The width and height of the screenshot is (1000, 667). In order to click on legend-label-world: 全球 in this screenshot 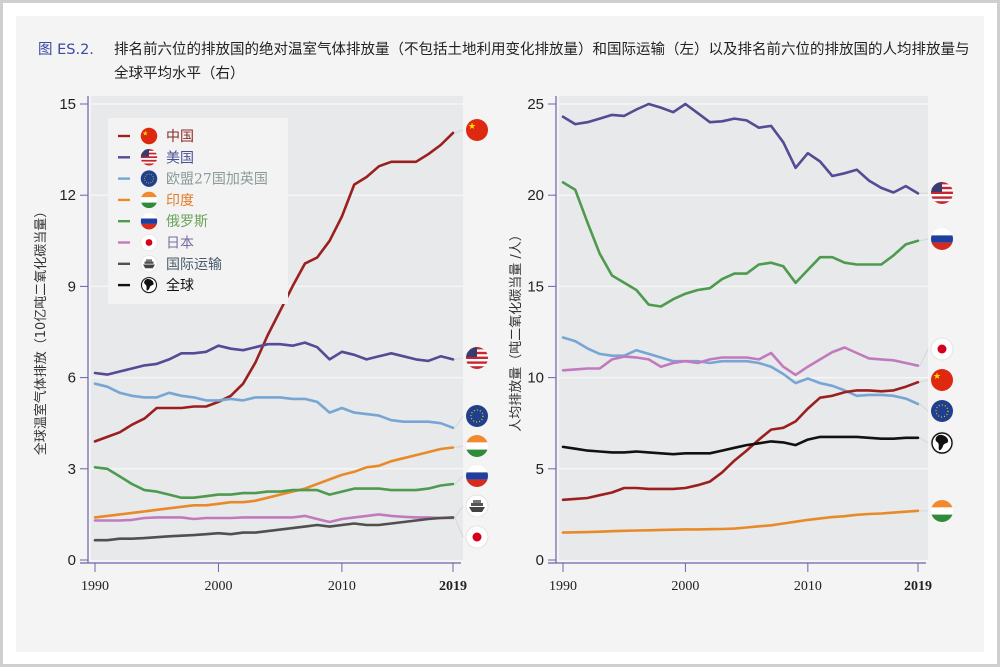, I will do `click(180, 285)`.